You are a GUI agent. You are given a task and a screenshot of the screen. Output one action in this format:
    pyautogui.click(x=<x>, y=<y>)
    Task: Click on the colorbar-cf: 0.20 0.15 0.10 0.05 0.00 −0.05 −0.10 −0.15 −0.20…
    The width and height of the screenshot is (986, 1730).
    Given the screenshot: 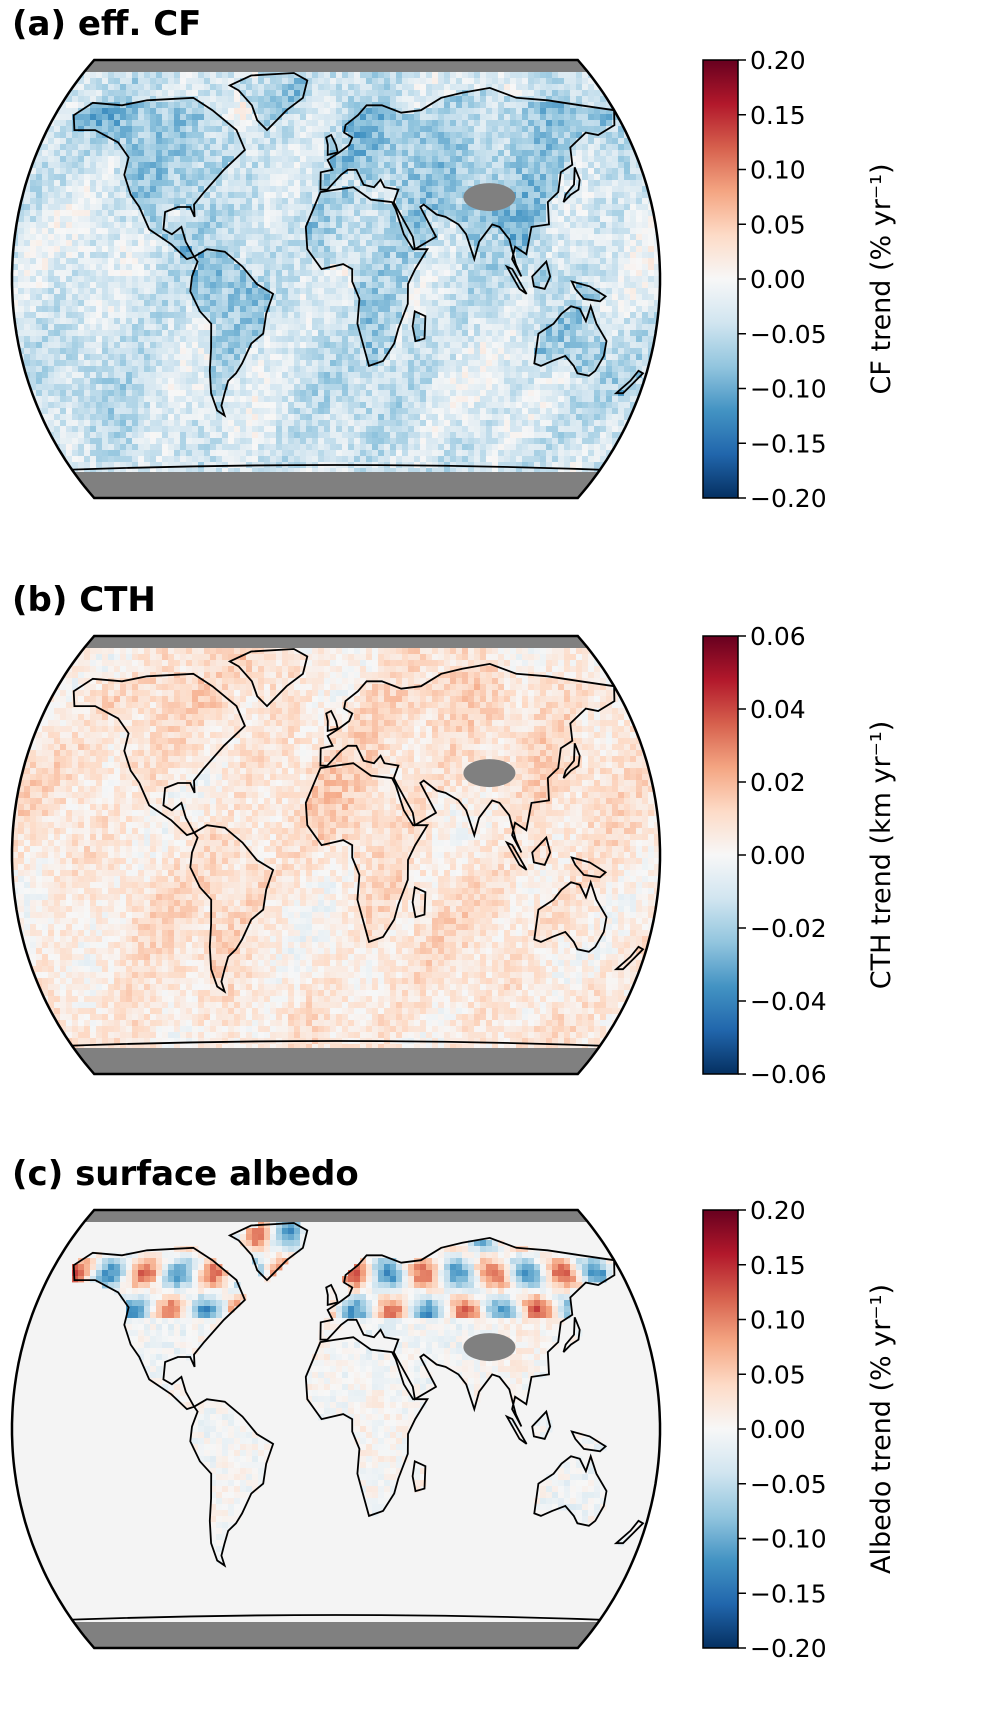 What is the action you would take?
    pyautogui.click(x=800, y=279)
    